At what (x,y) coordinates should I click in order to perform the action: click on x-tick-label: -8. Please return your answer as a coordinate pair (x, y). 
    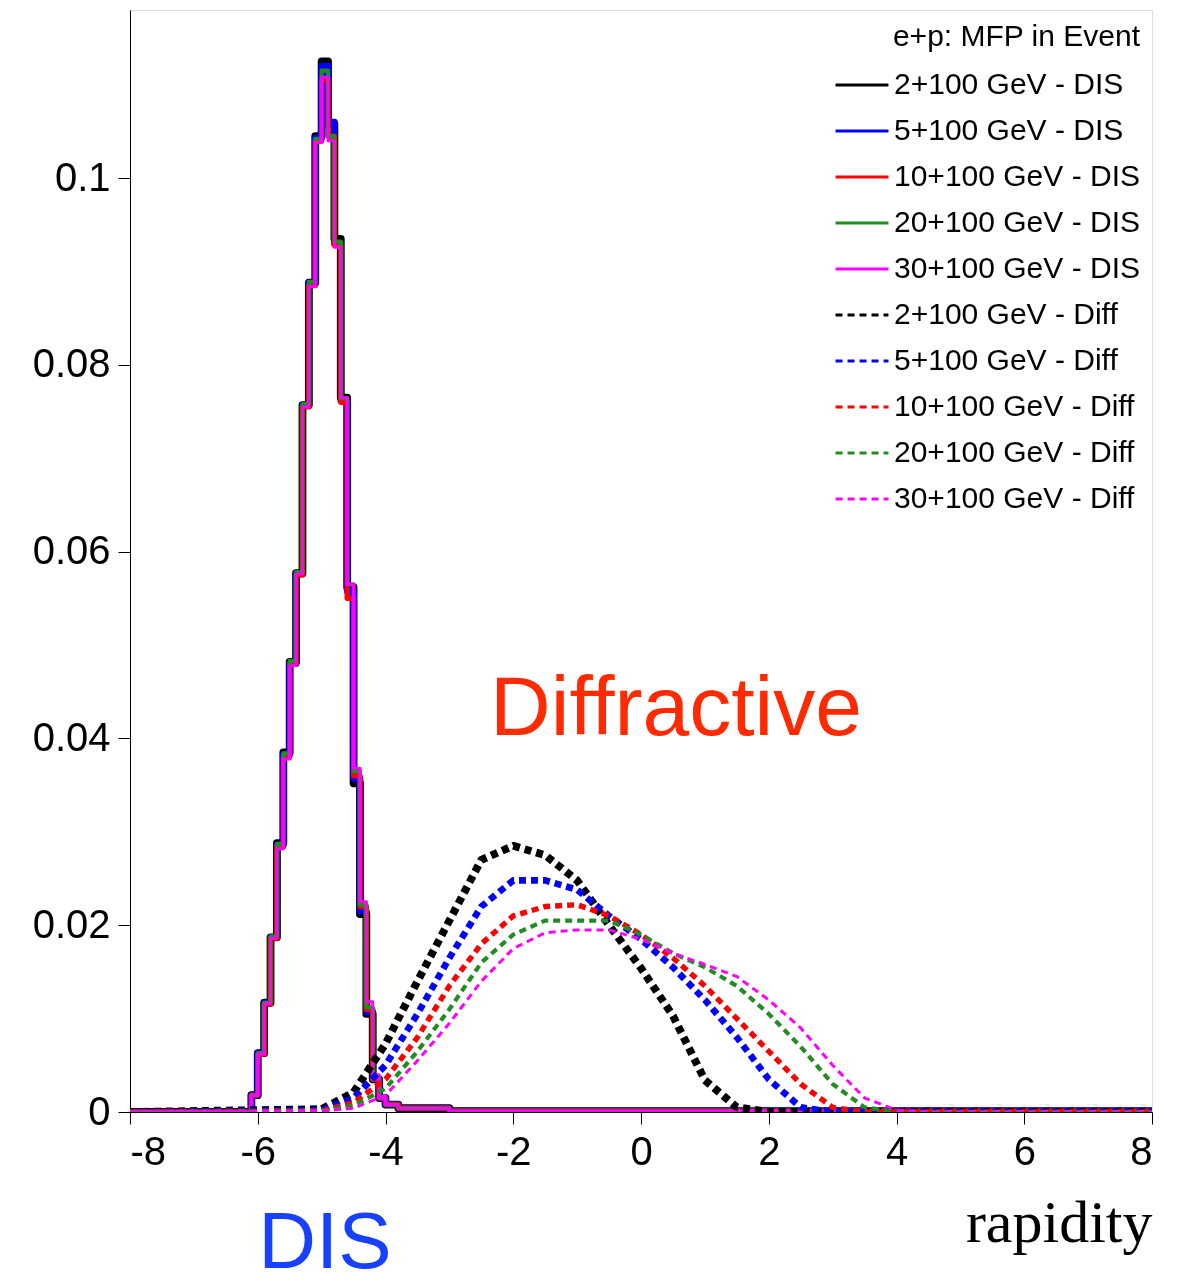
    Looking at the image, I should click on (148, 1150).